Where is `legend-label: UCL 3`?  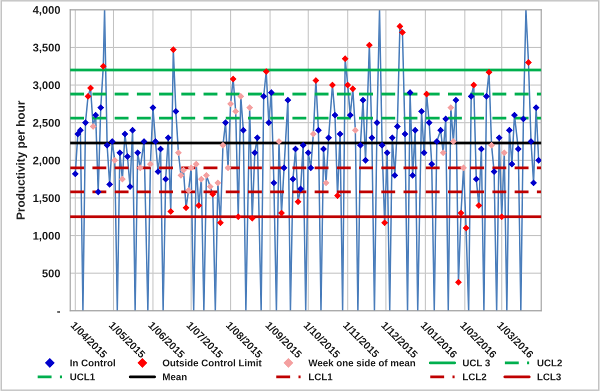
legend-label: UCL 3 is located at coordinates (476, 363).